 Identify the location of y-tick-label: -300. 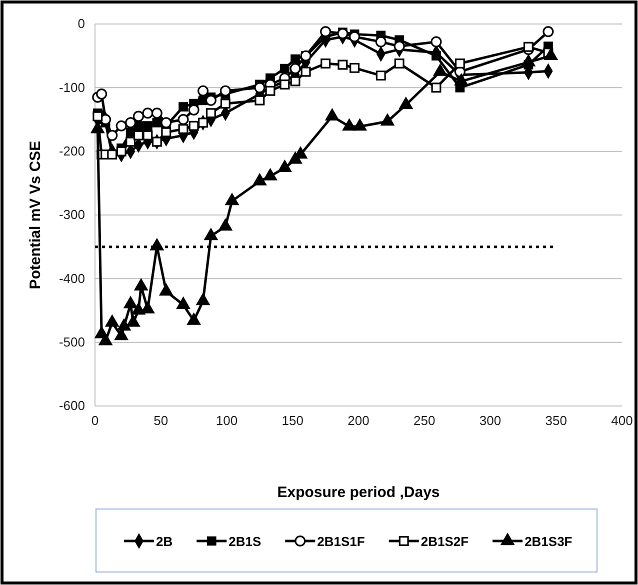
(71, 214).